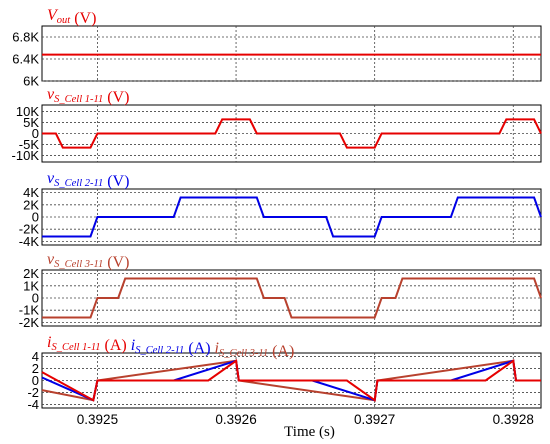 The height and width of the screenshot is (444, 550). I want to click on panel-3-title: vS_Cell 2-11 (V), so click(88, 180).